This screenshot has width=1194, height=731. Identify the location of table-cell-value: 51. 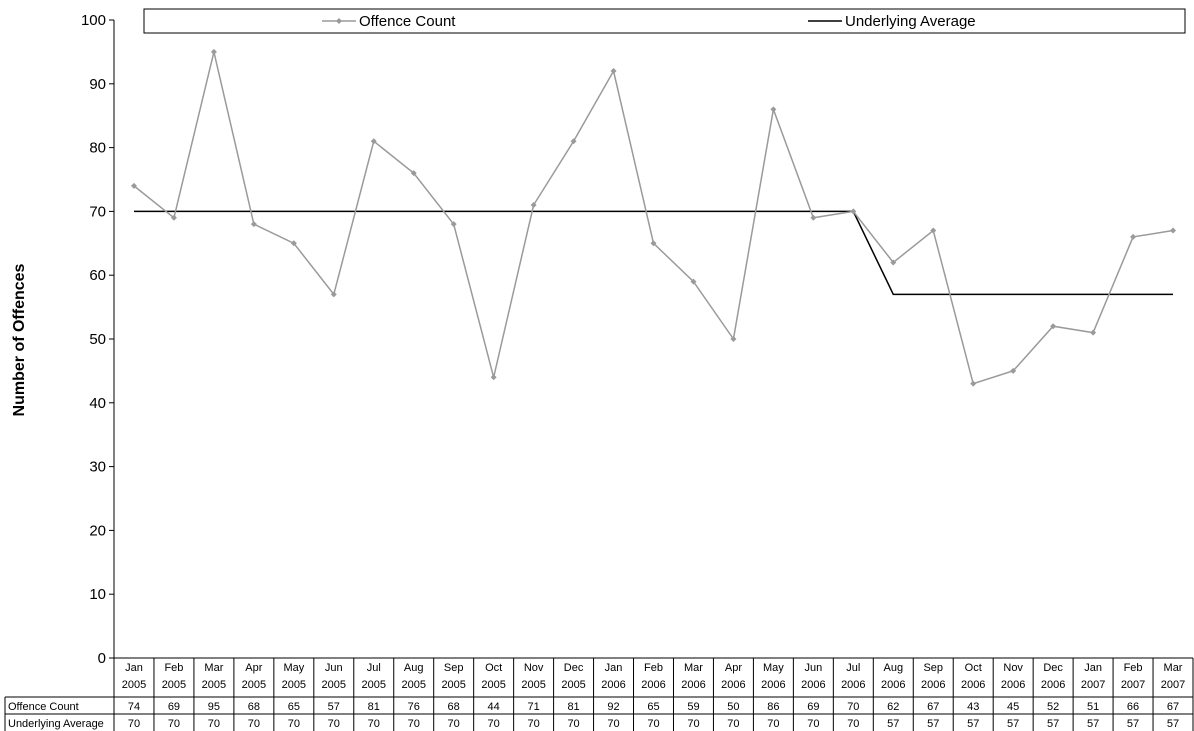
(1093, 707).